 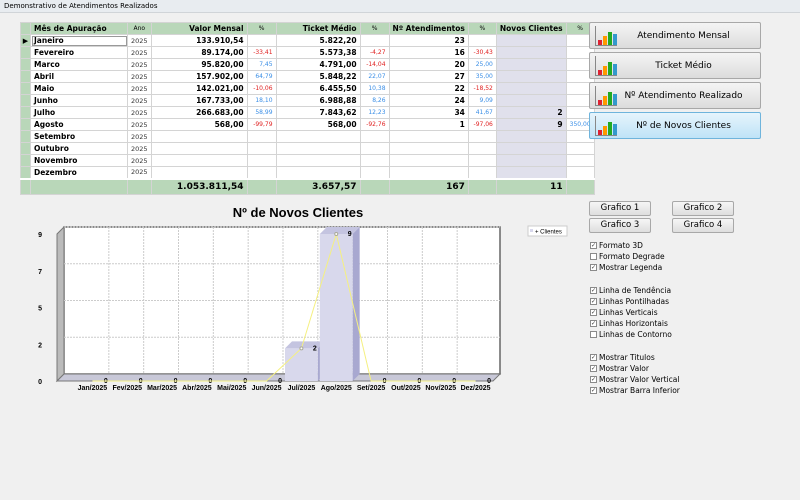 What do you see at coordinates (629, 323) in the screenshot?
I see `option-checkbox: ✓ Linhas Horizontais` at bounding box center [629, 323].